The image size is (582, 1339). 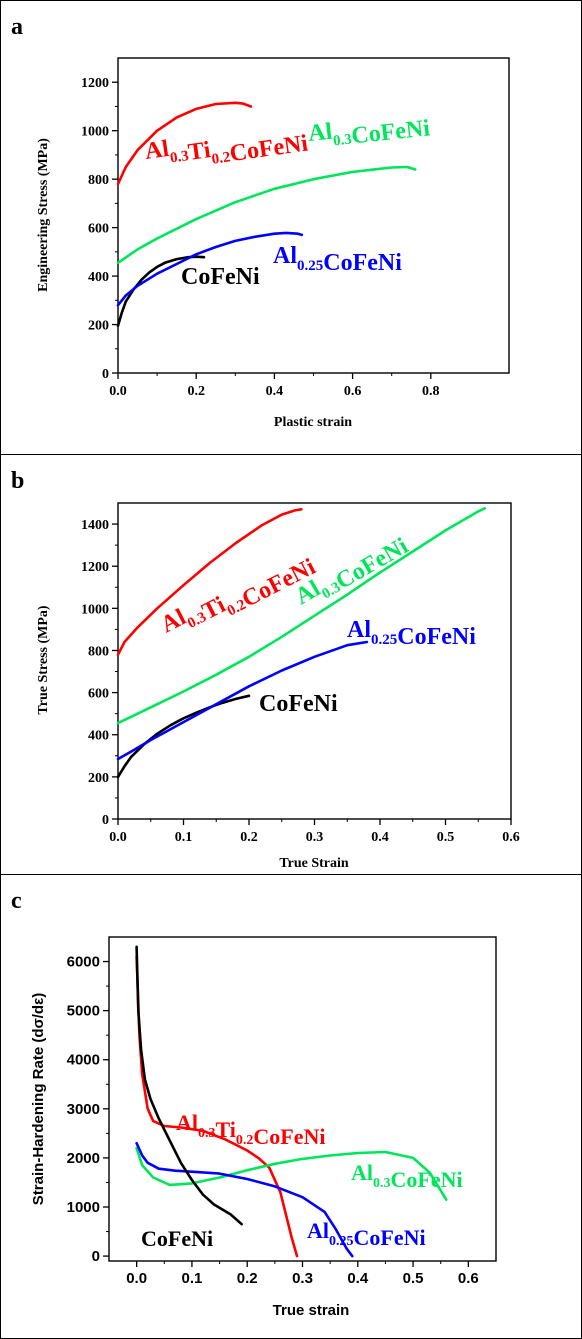 What do you see at coordinates (83, 1011) in the screenshot?
I see `y-tick-label: 5000` at bounding box center [83, 1011].